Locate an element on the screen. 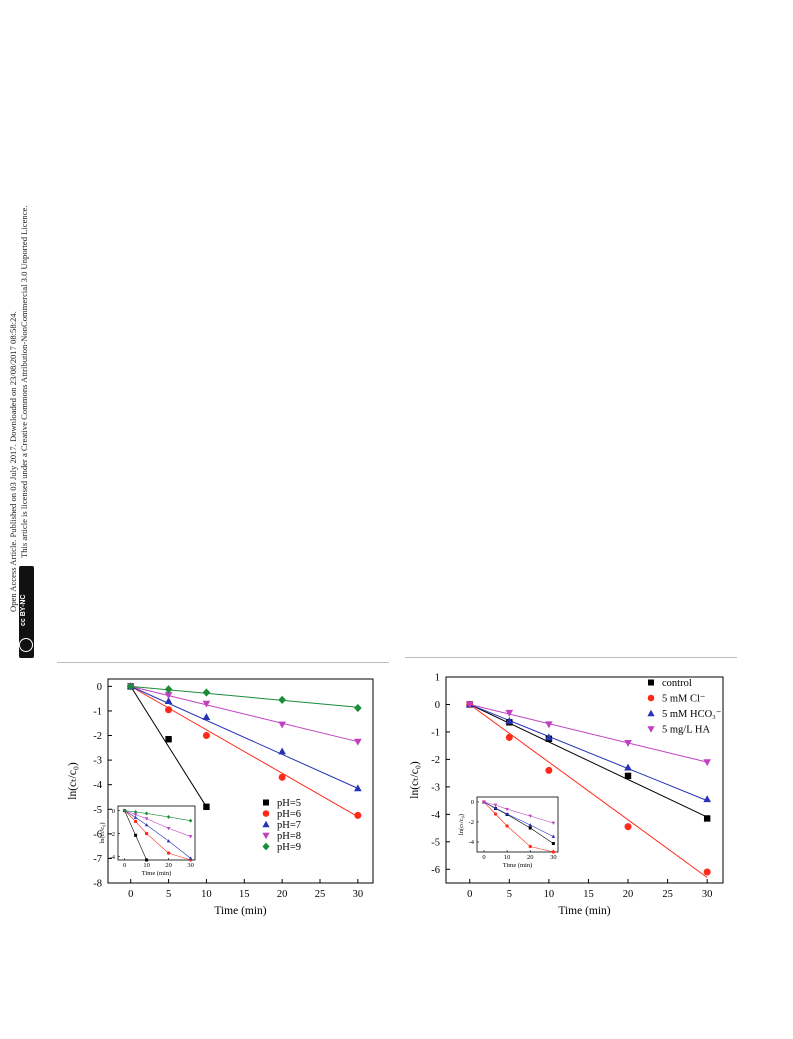 Image resolution: width=793 pixels, height=1039 pixels. y-tick-label: -4 is located at coordinates (435, 815).